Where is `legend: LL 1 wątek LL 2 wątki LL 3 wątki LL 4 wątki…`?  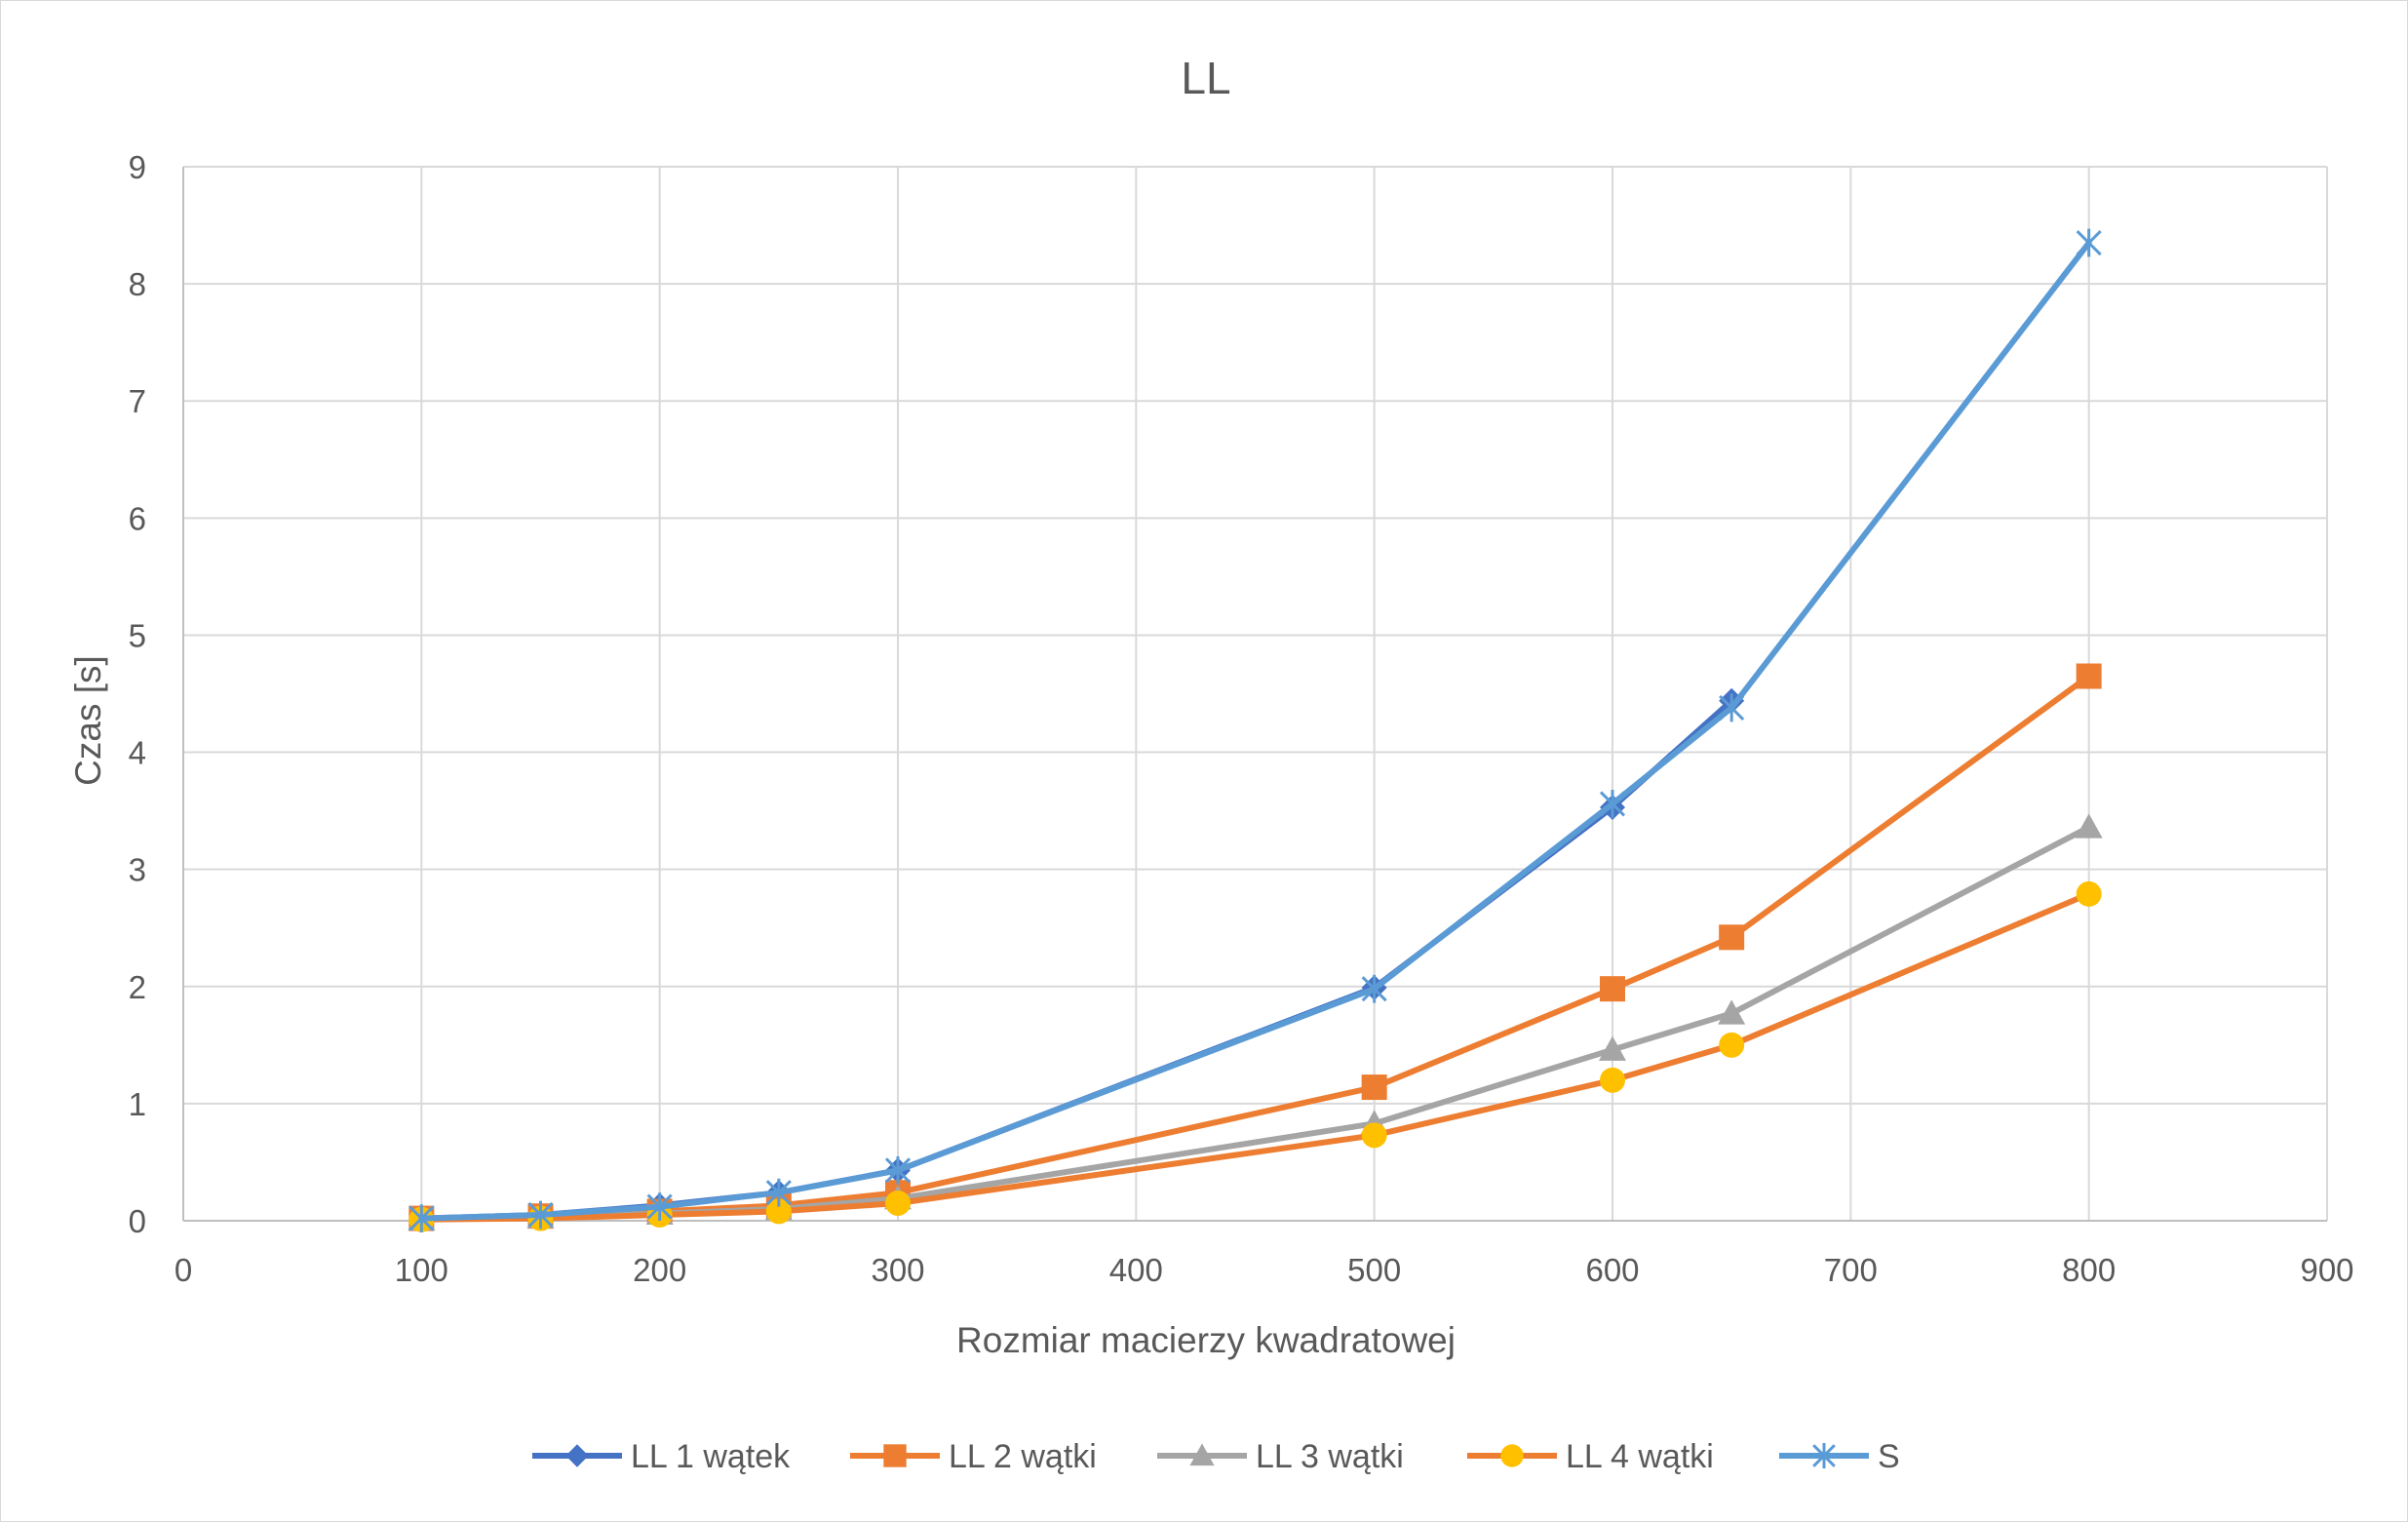
legend: LL 1 wątek LL 2 wątki LL 3 wątki LL 4 wątki… is located at coordinates (1216, 1457).